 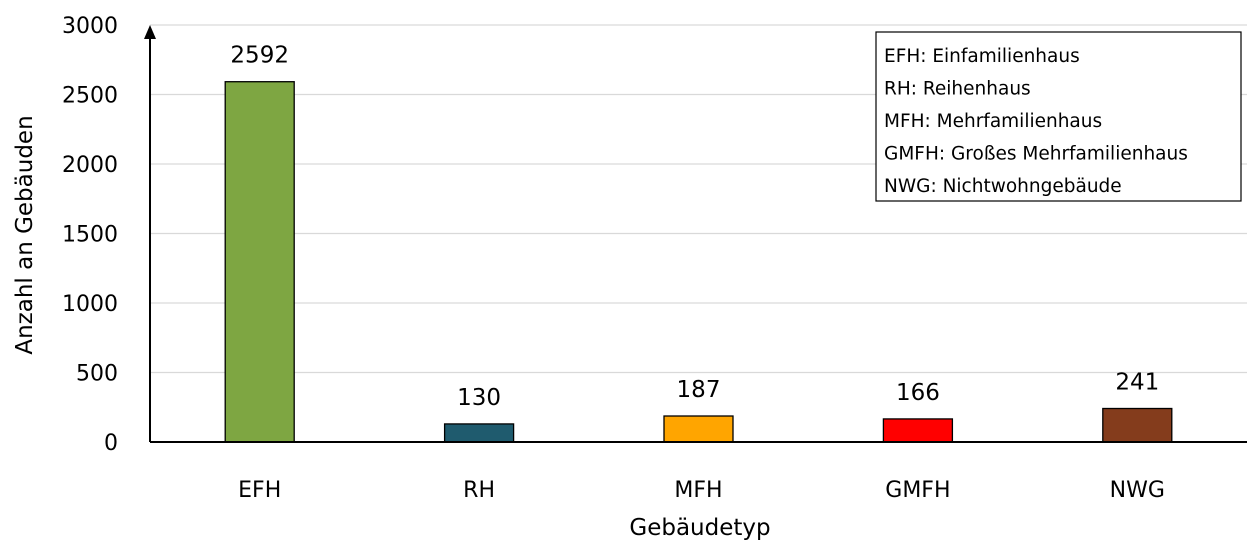 I want to click on data-label-gmfh: 166, so click(x=918, y=393).